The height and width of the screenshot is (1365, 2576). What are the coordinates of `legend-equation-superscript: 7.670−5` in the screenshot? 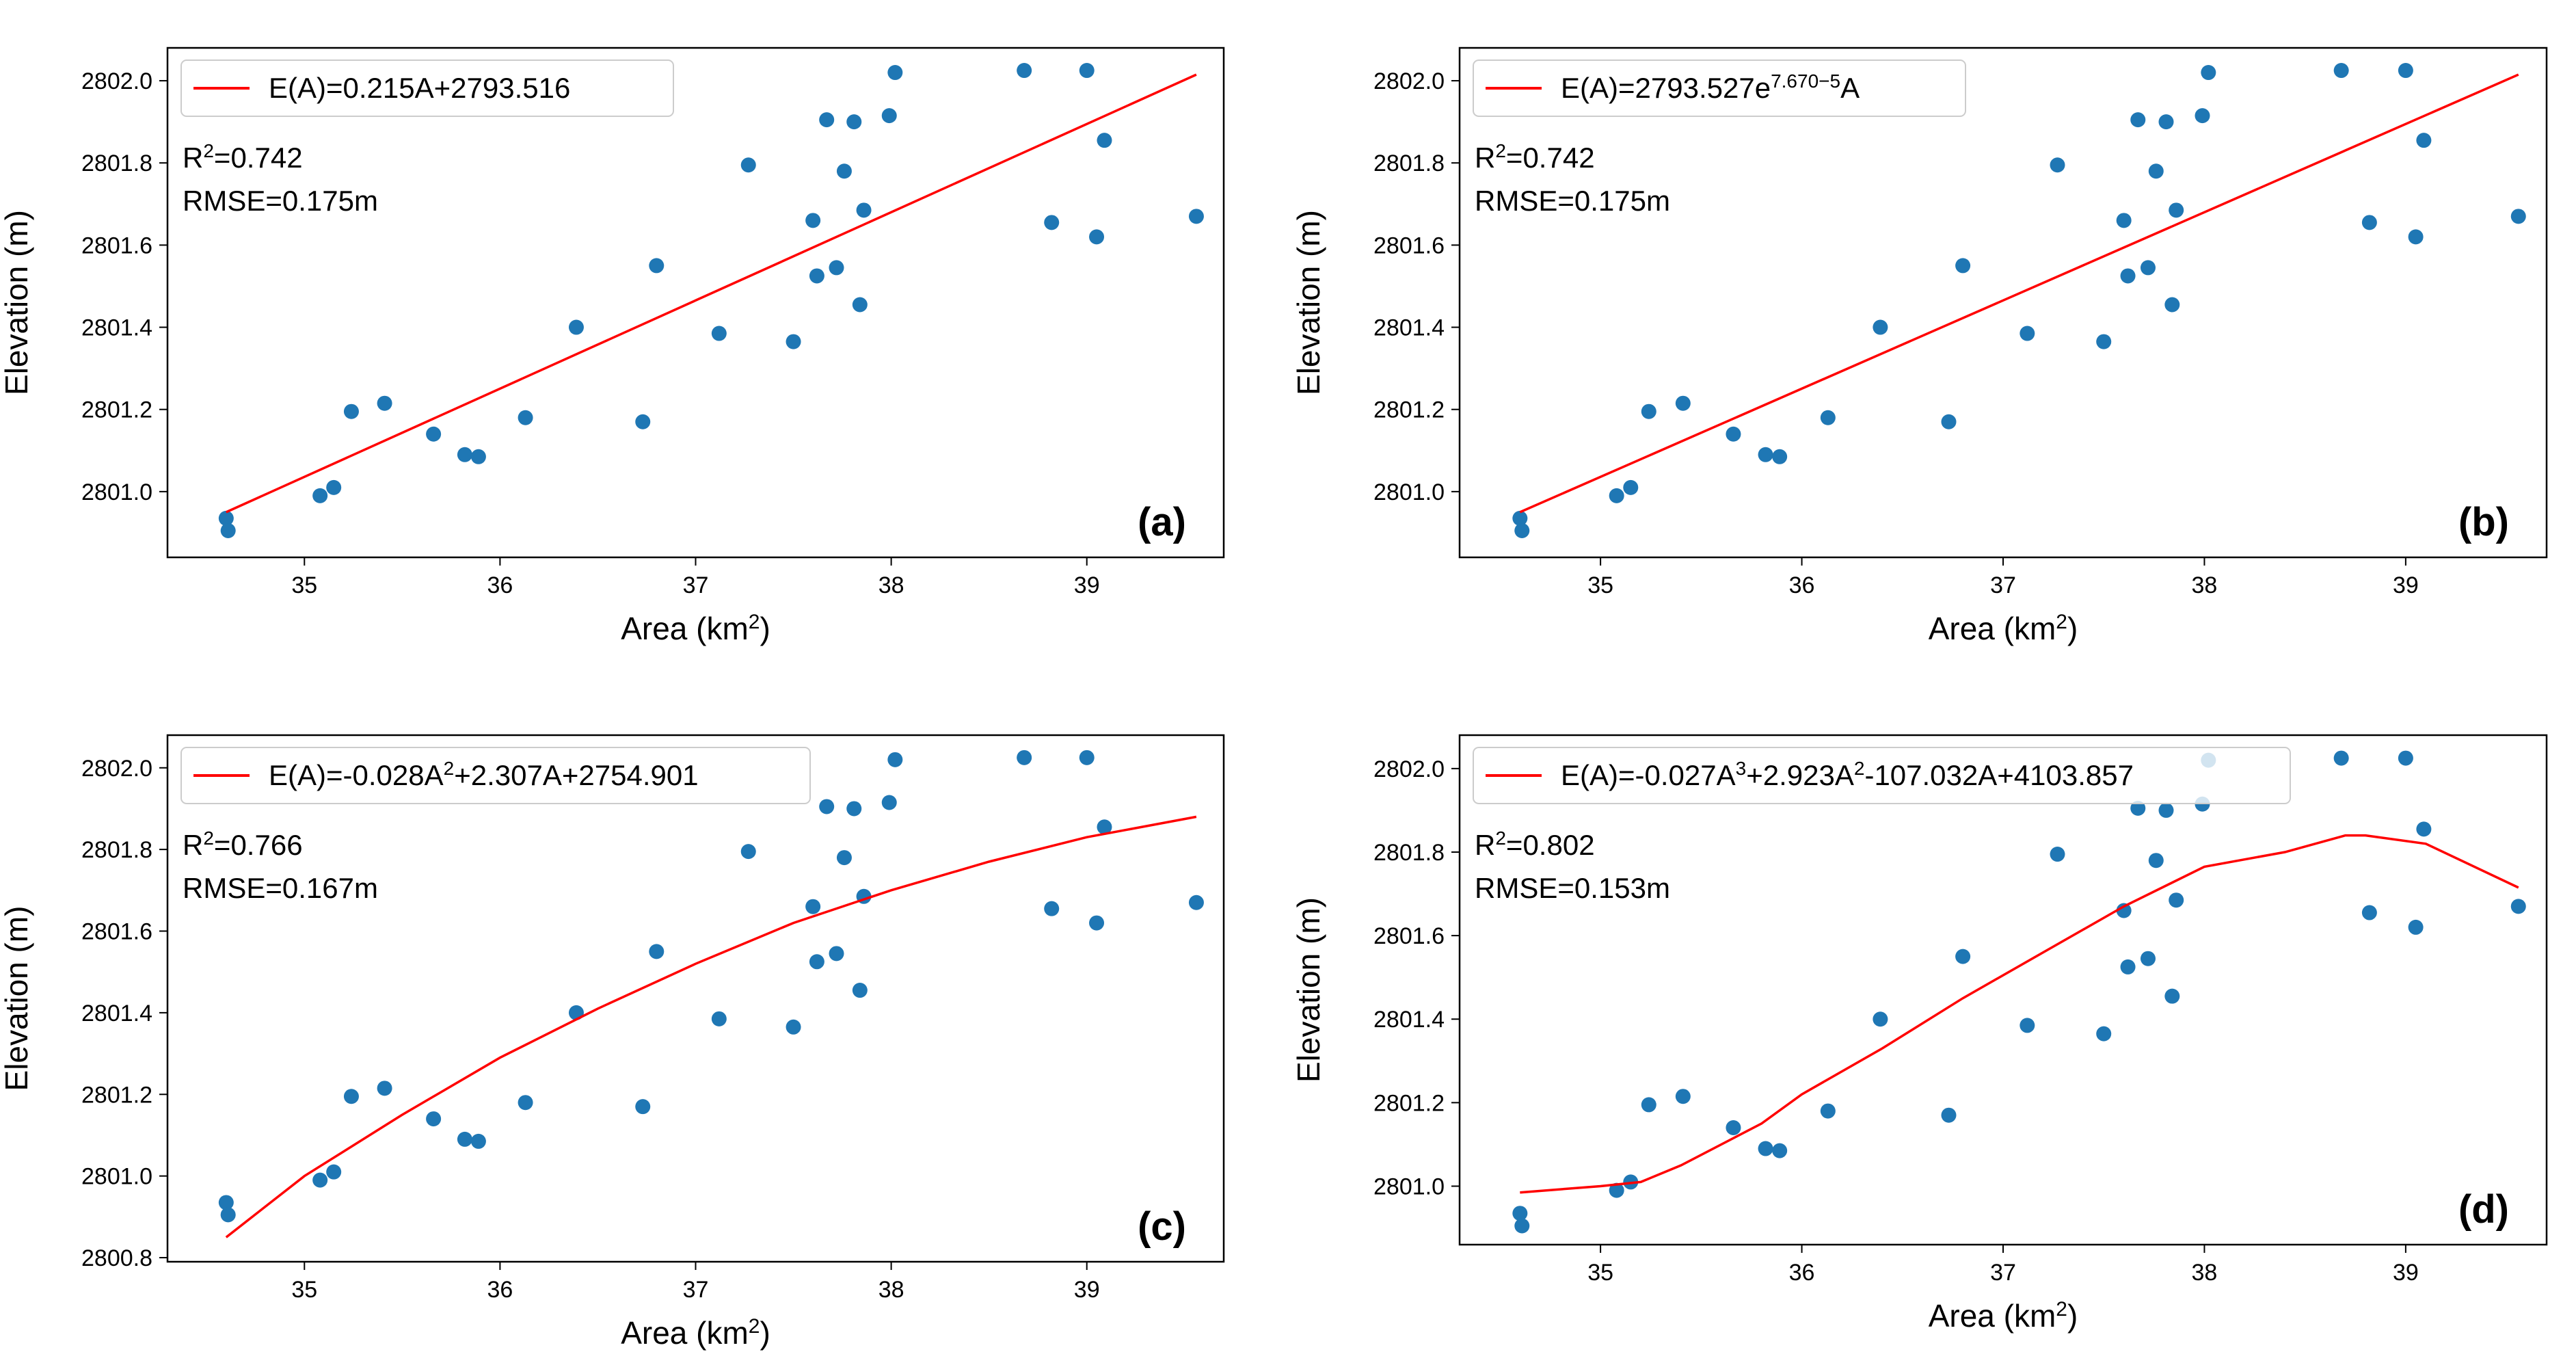 It's located at (1805, 81).